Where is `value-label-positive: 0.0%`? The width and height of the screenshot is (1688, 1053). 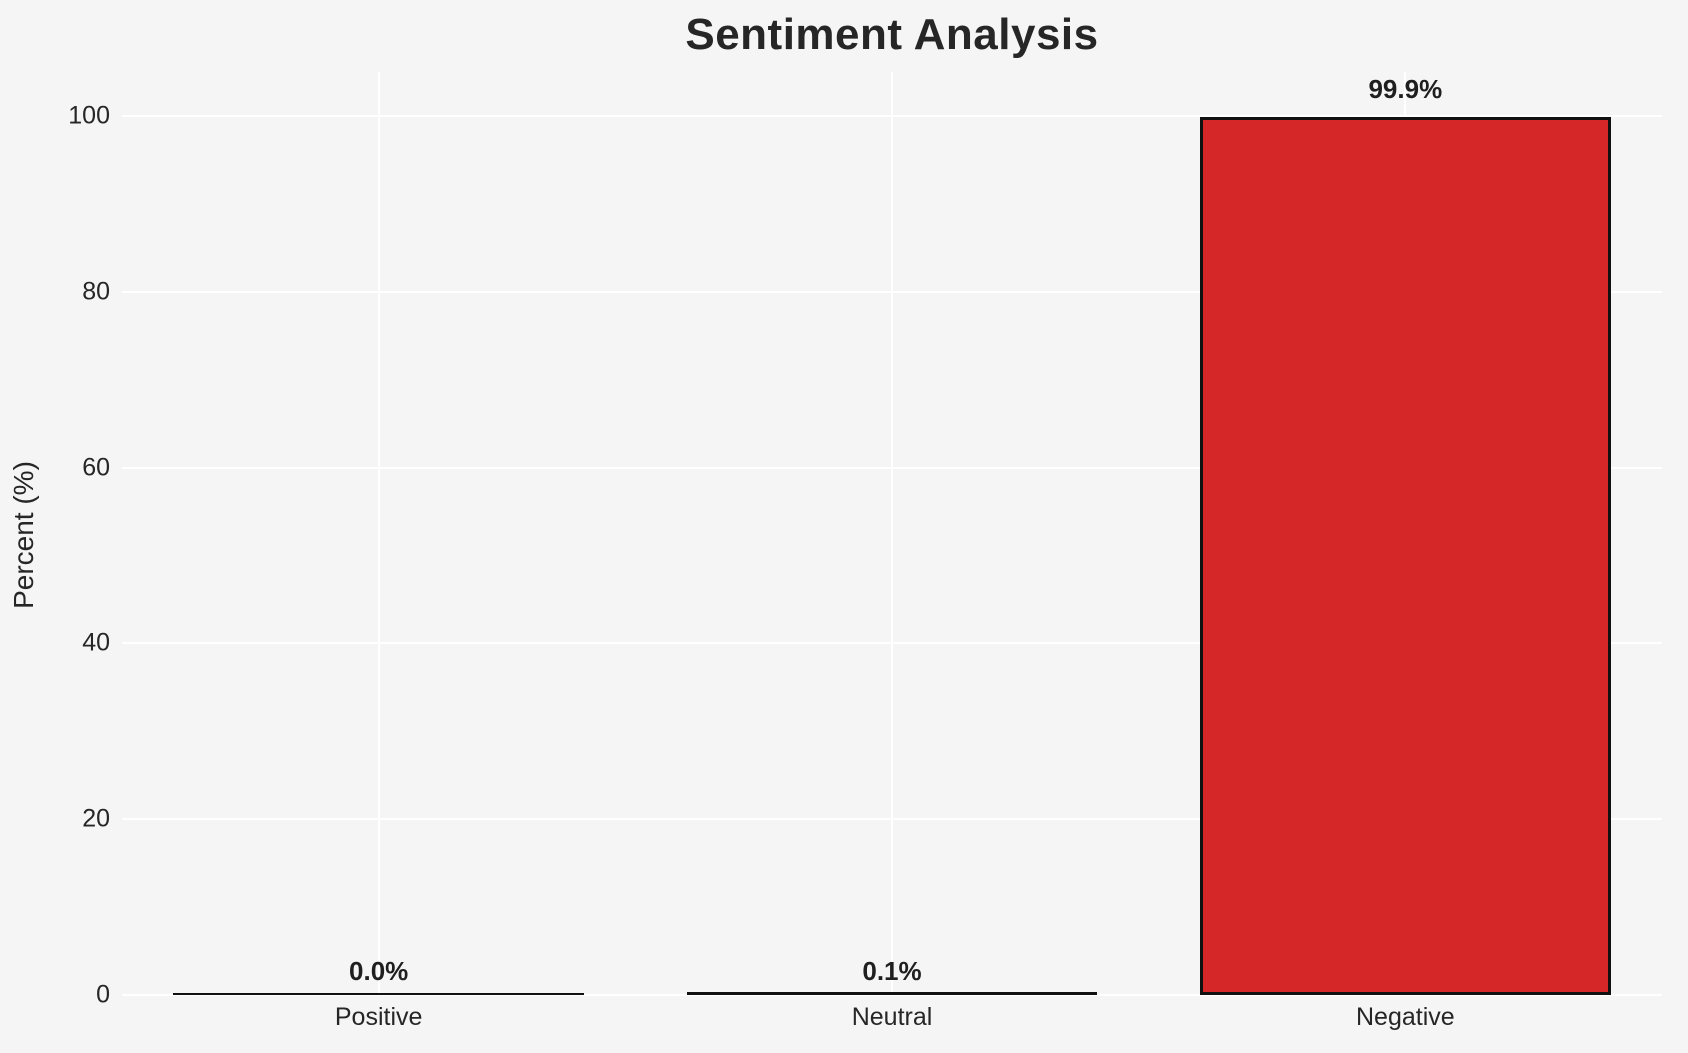
value-label-positive: 0.0% is located at coordinates (379, 970).